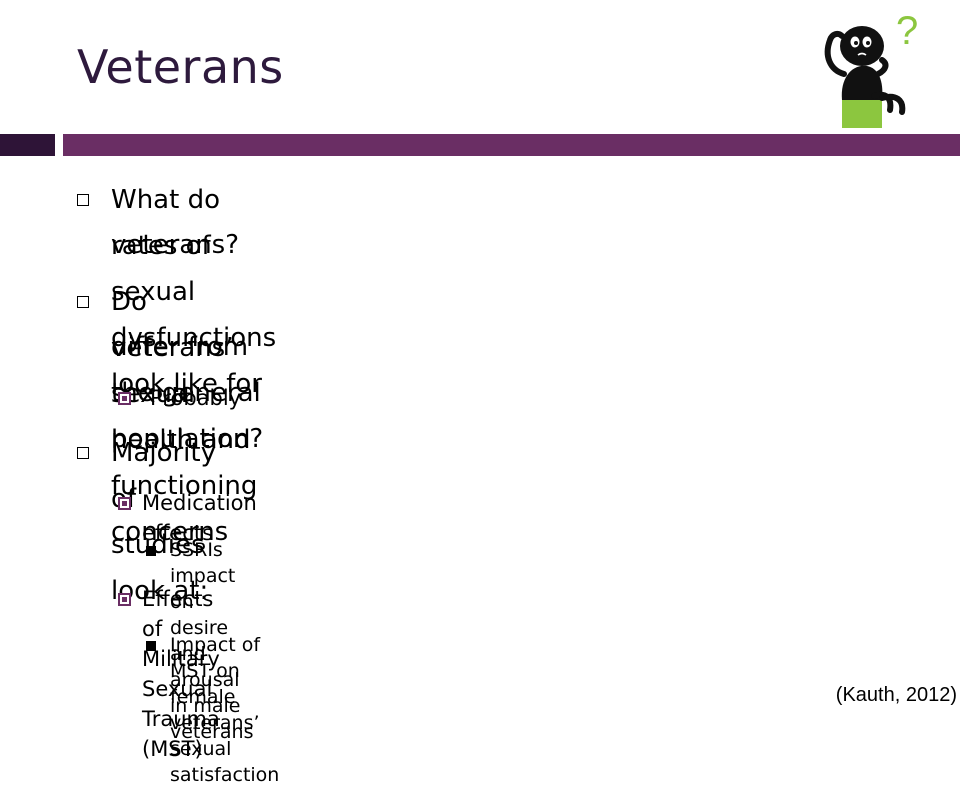  What do you see at coordinates (199, 518) in the screenshot?
I see `bullet-3-sub-1: Medication effects` at bounding box center [199, 518].